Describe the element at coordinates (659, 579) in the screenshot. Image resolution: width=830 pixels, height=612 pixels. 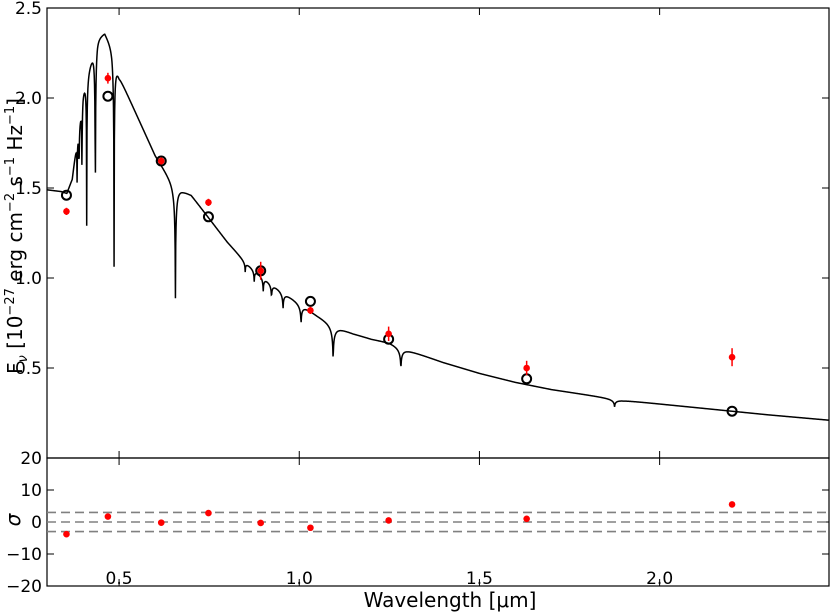
I see `x-tick-label: 2.0` at that location.